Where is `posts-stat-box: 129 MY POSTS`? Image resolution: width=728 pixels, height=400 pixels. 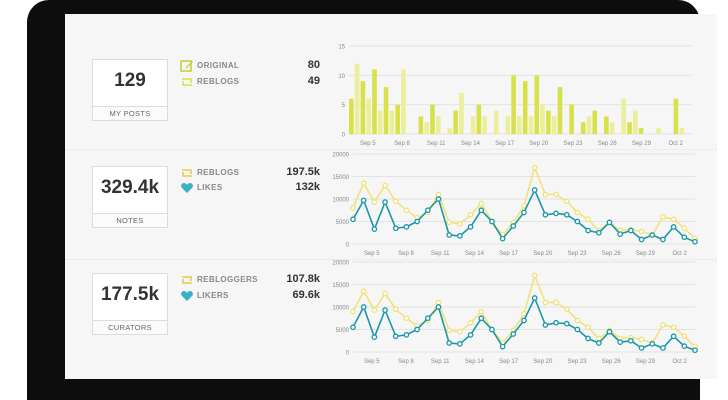 posts-stat-box: 129 MY POSTS is located at coordinates (130, 90).